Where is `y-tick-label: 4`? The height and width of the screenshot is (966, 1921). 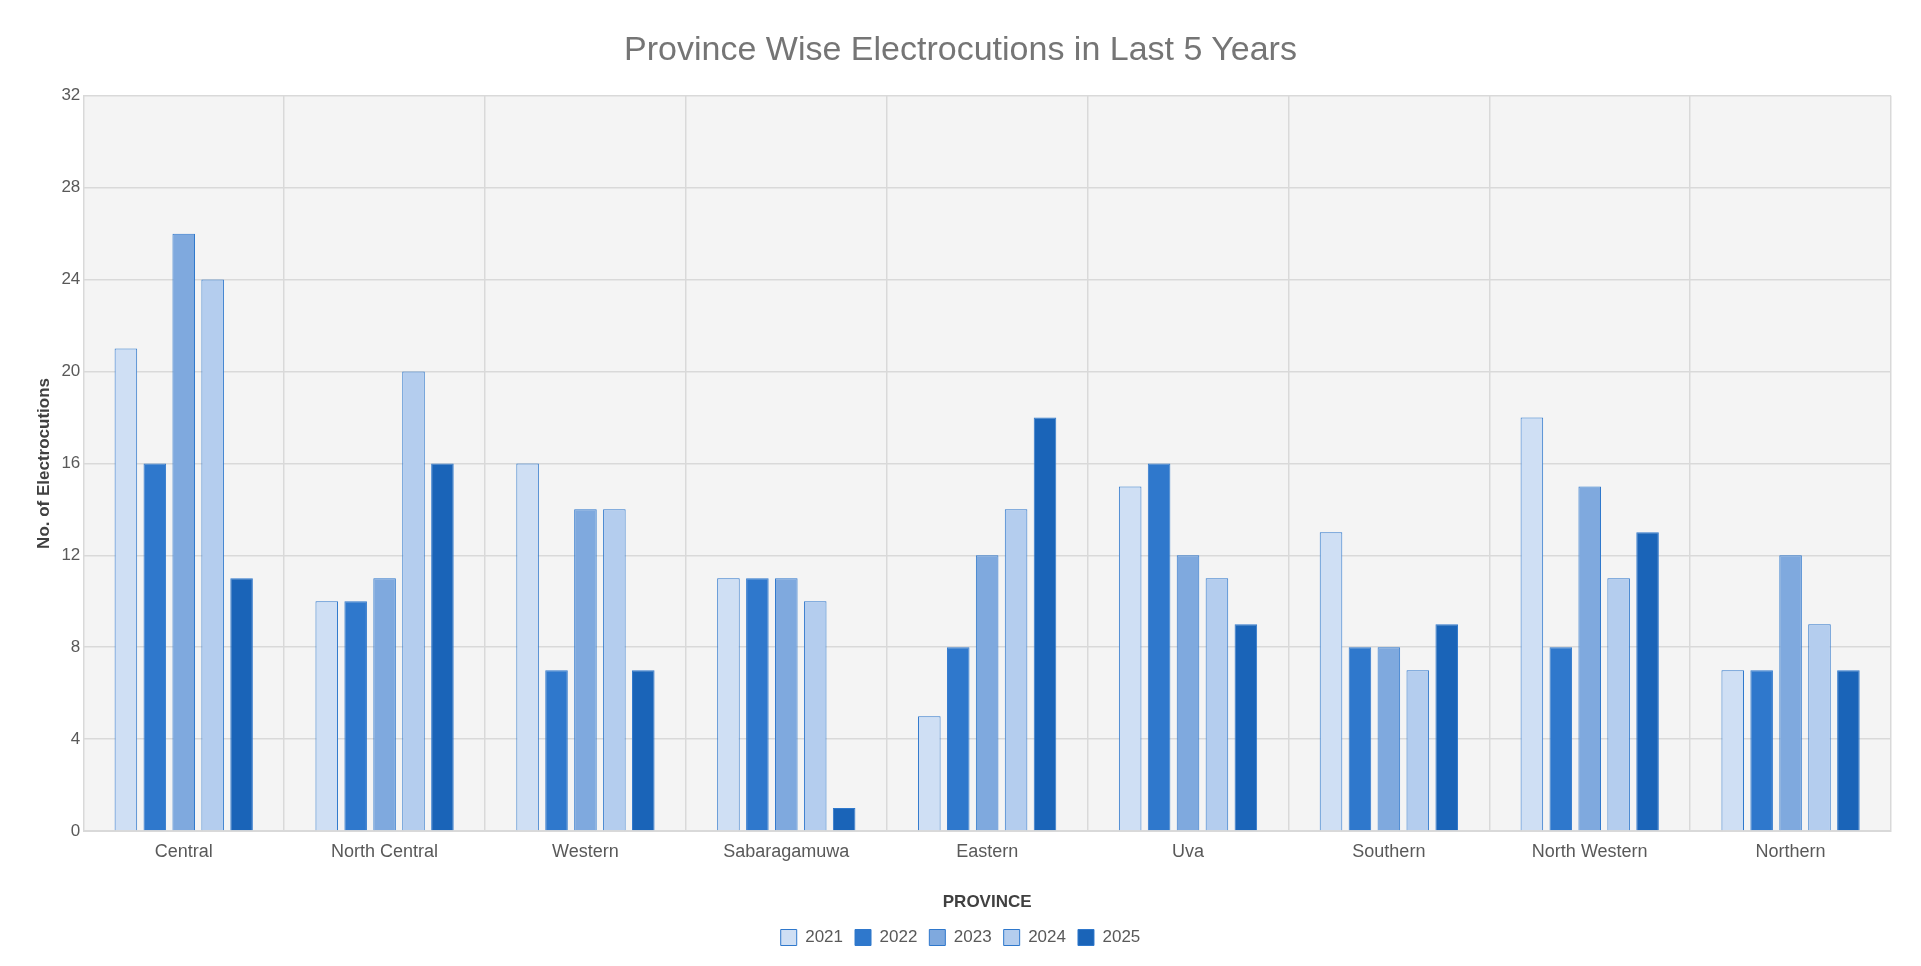 y-tick-label: 4 is located at coordinates (75, 738).